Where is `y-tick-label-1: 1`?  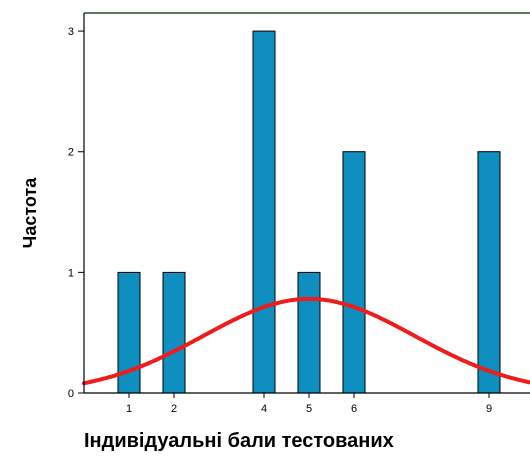 y-tick-label-1: 1 is located at coordinates (71, 273).